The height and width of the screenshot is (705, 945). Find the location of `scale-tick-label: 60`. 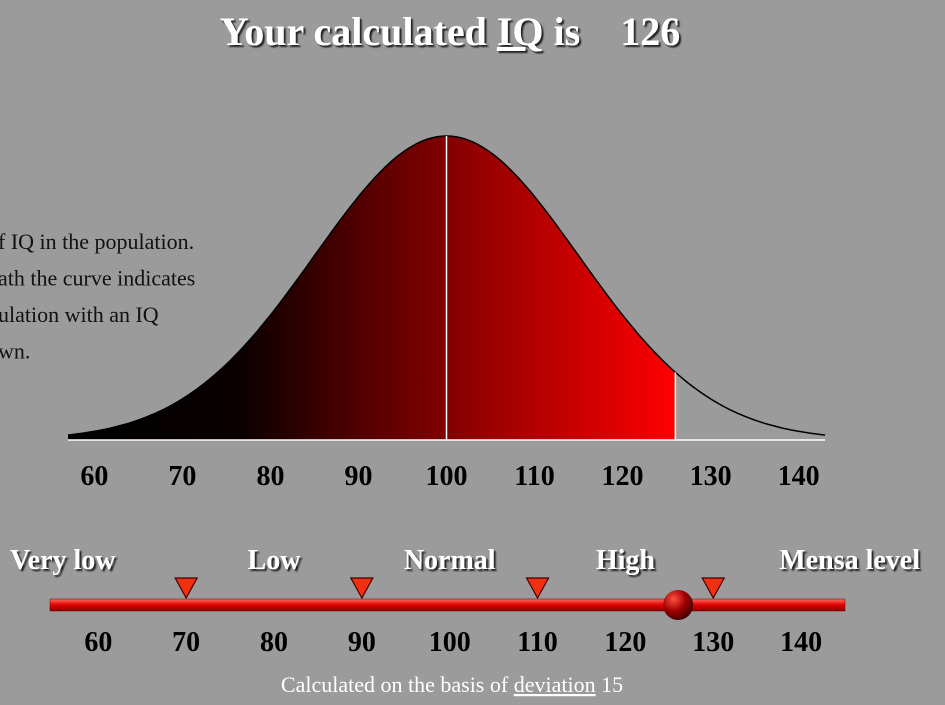

scale-tick-label: 60 is located at coordinates (98, 642).